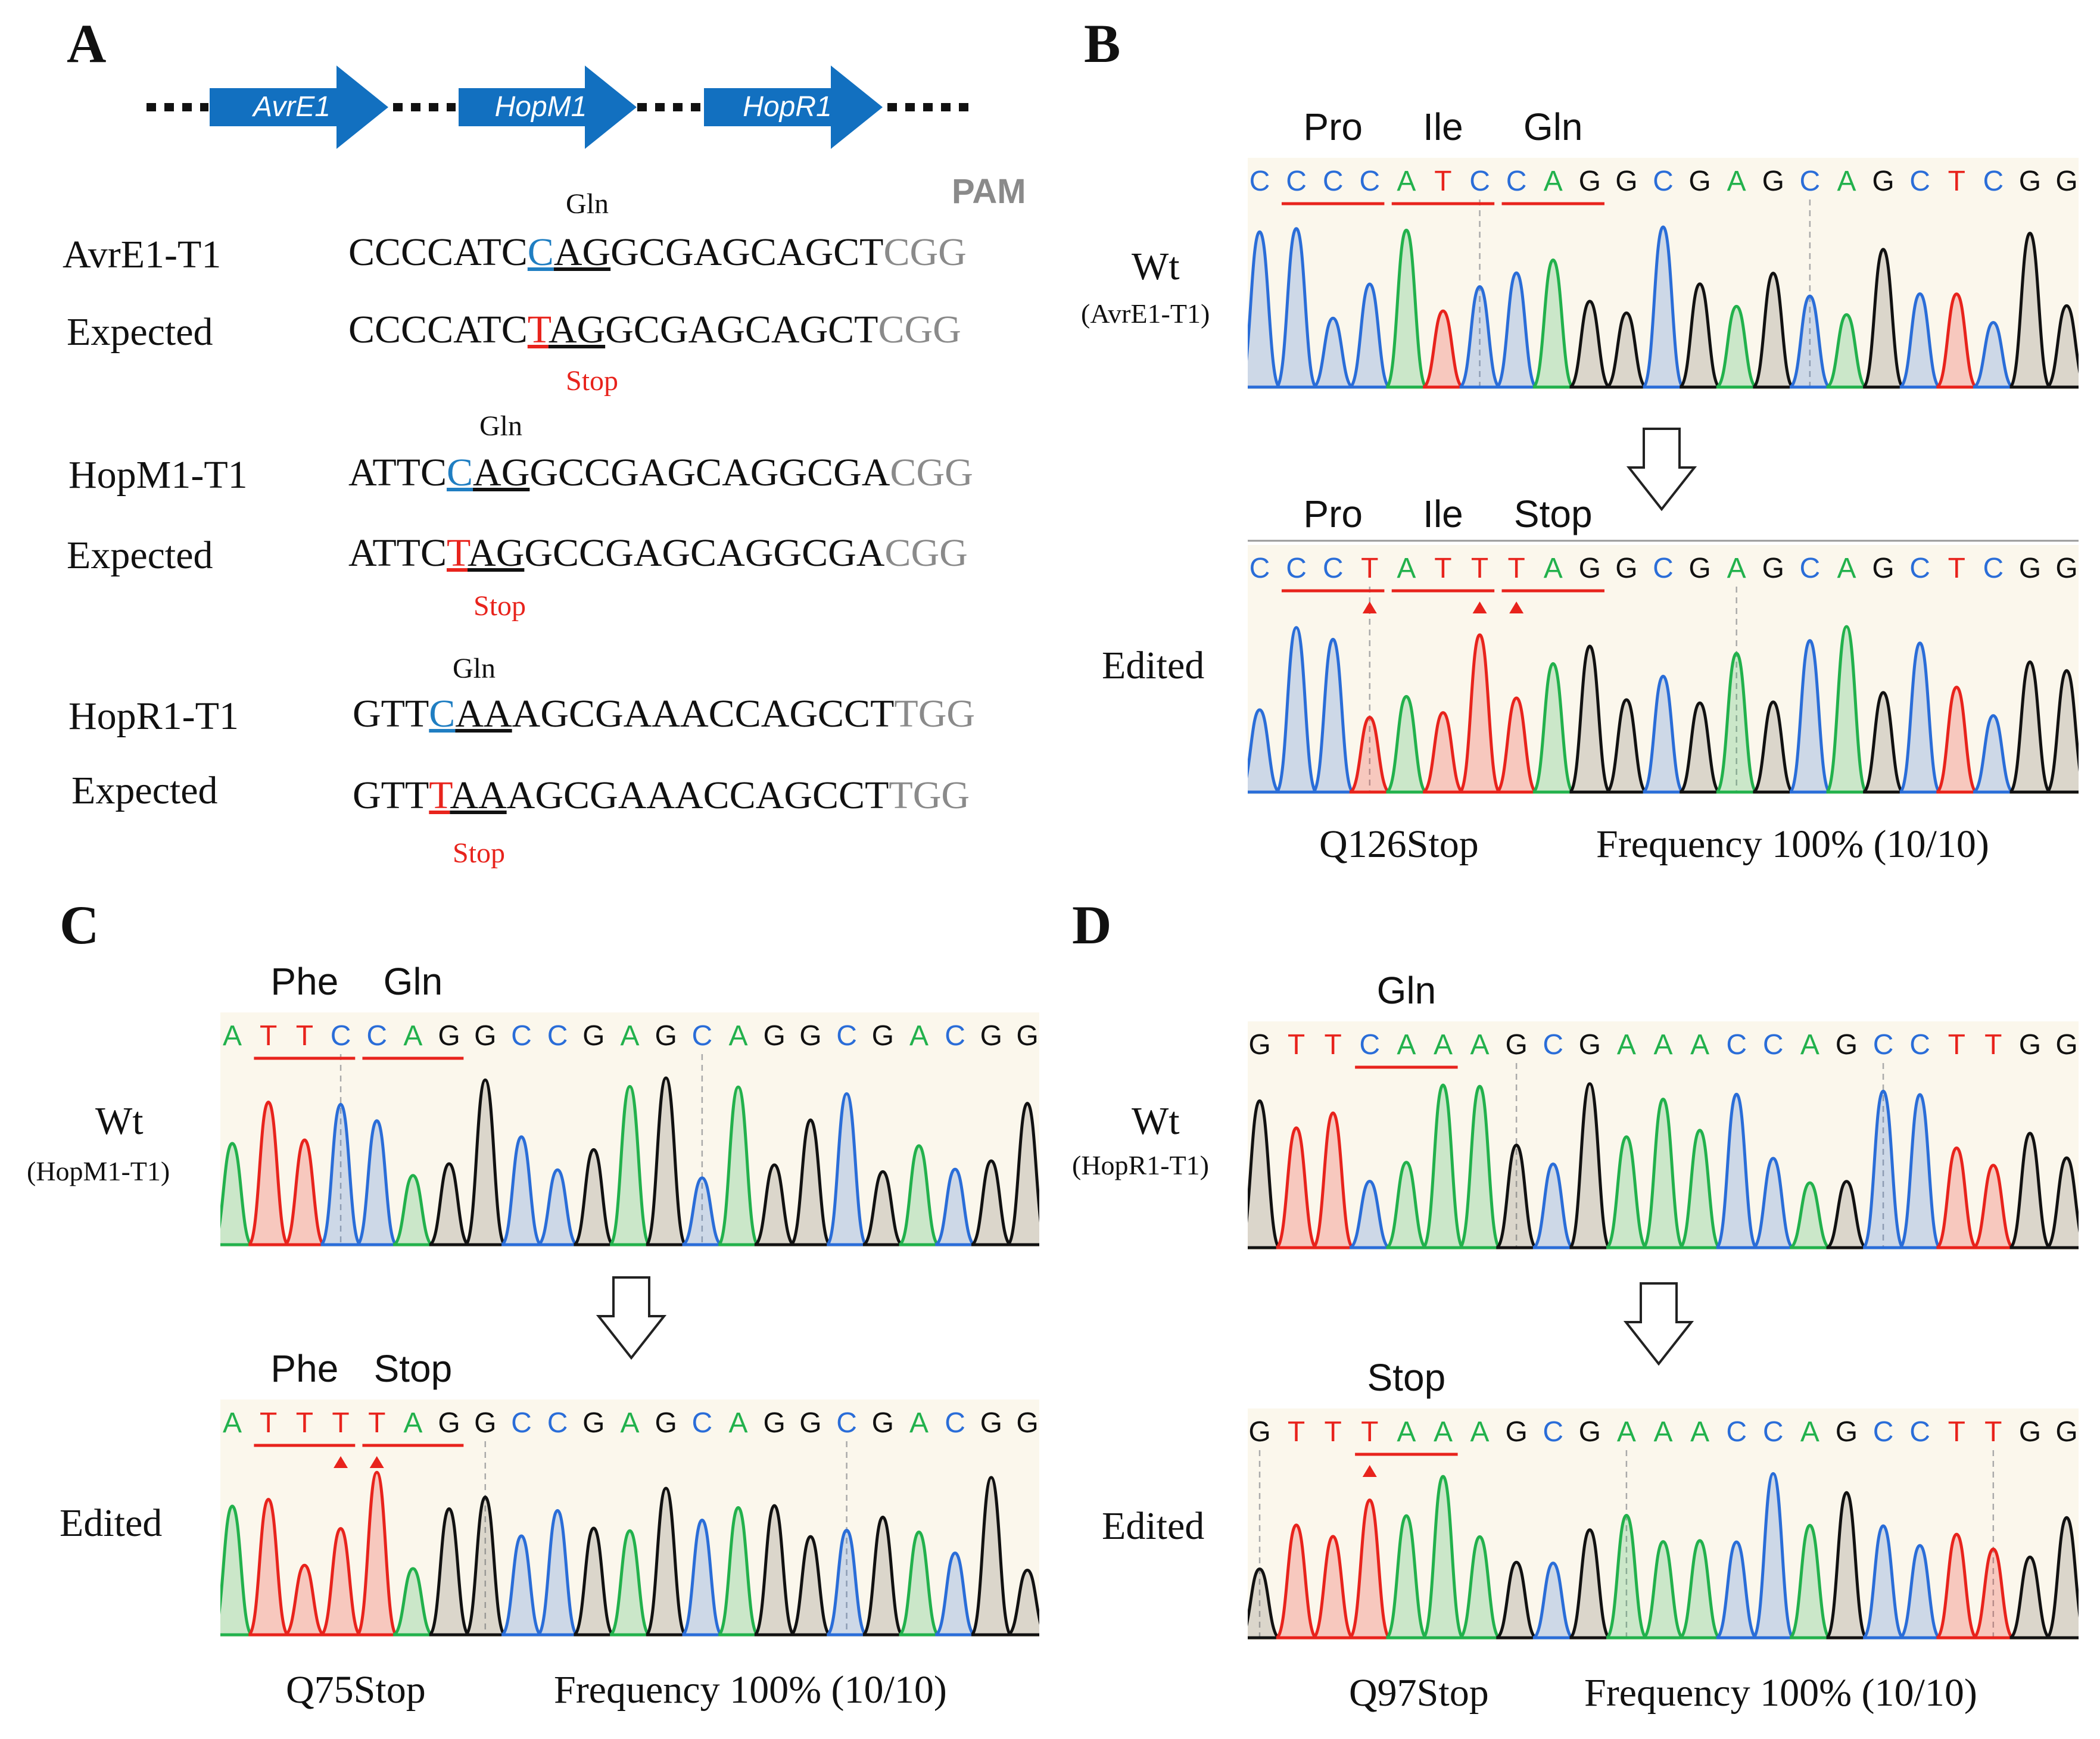 The image size is (2100, 1739). I want to click on frequency-label-b: Frequency 100% (10/10), so click(1792, 844).